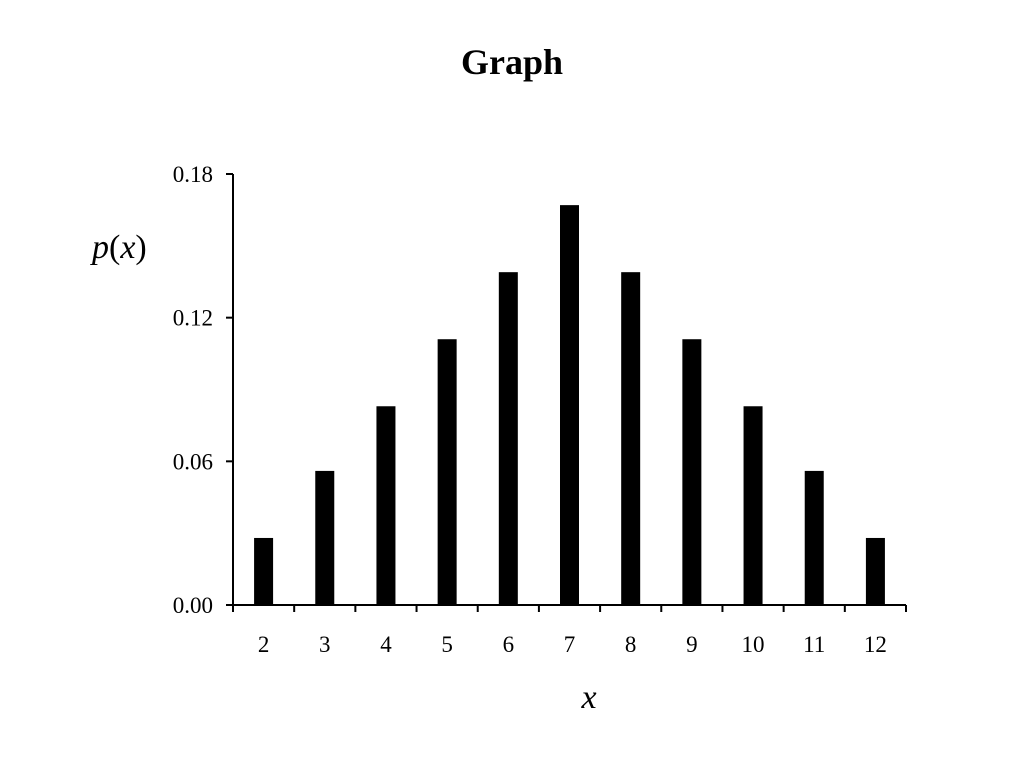 This screenshot has height=768, width=1024. I want to click on y-axis-label: p(x), so click(118, 247).